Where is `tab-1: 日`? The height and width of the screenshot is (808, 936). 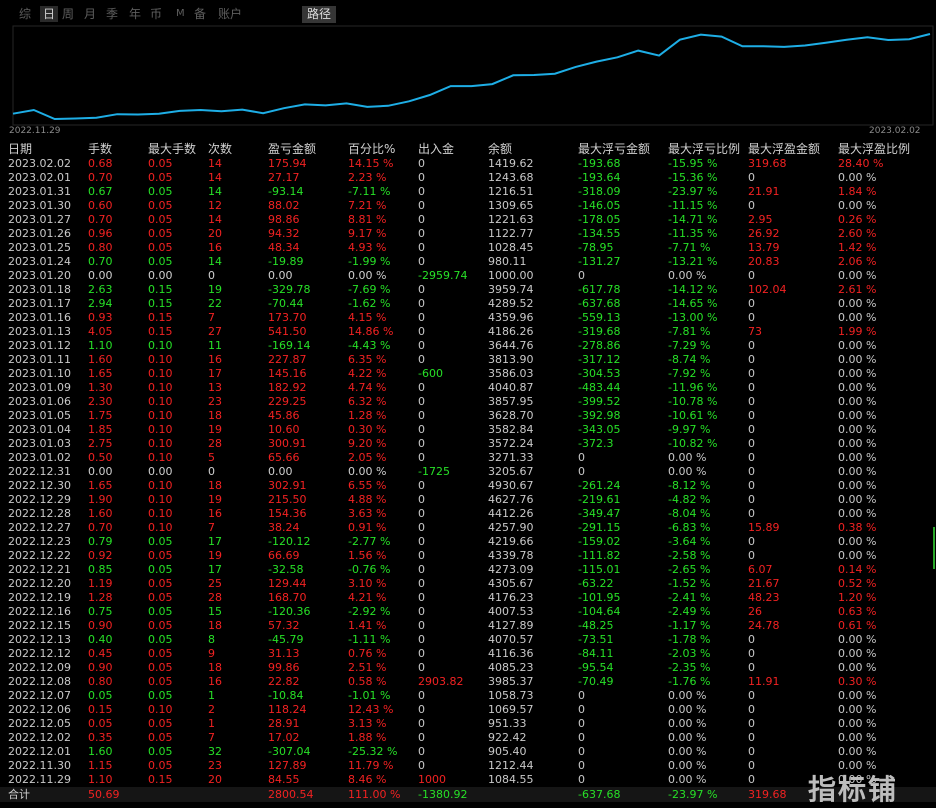
tab-1: 日 is located at coordinates (49, 14).